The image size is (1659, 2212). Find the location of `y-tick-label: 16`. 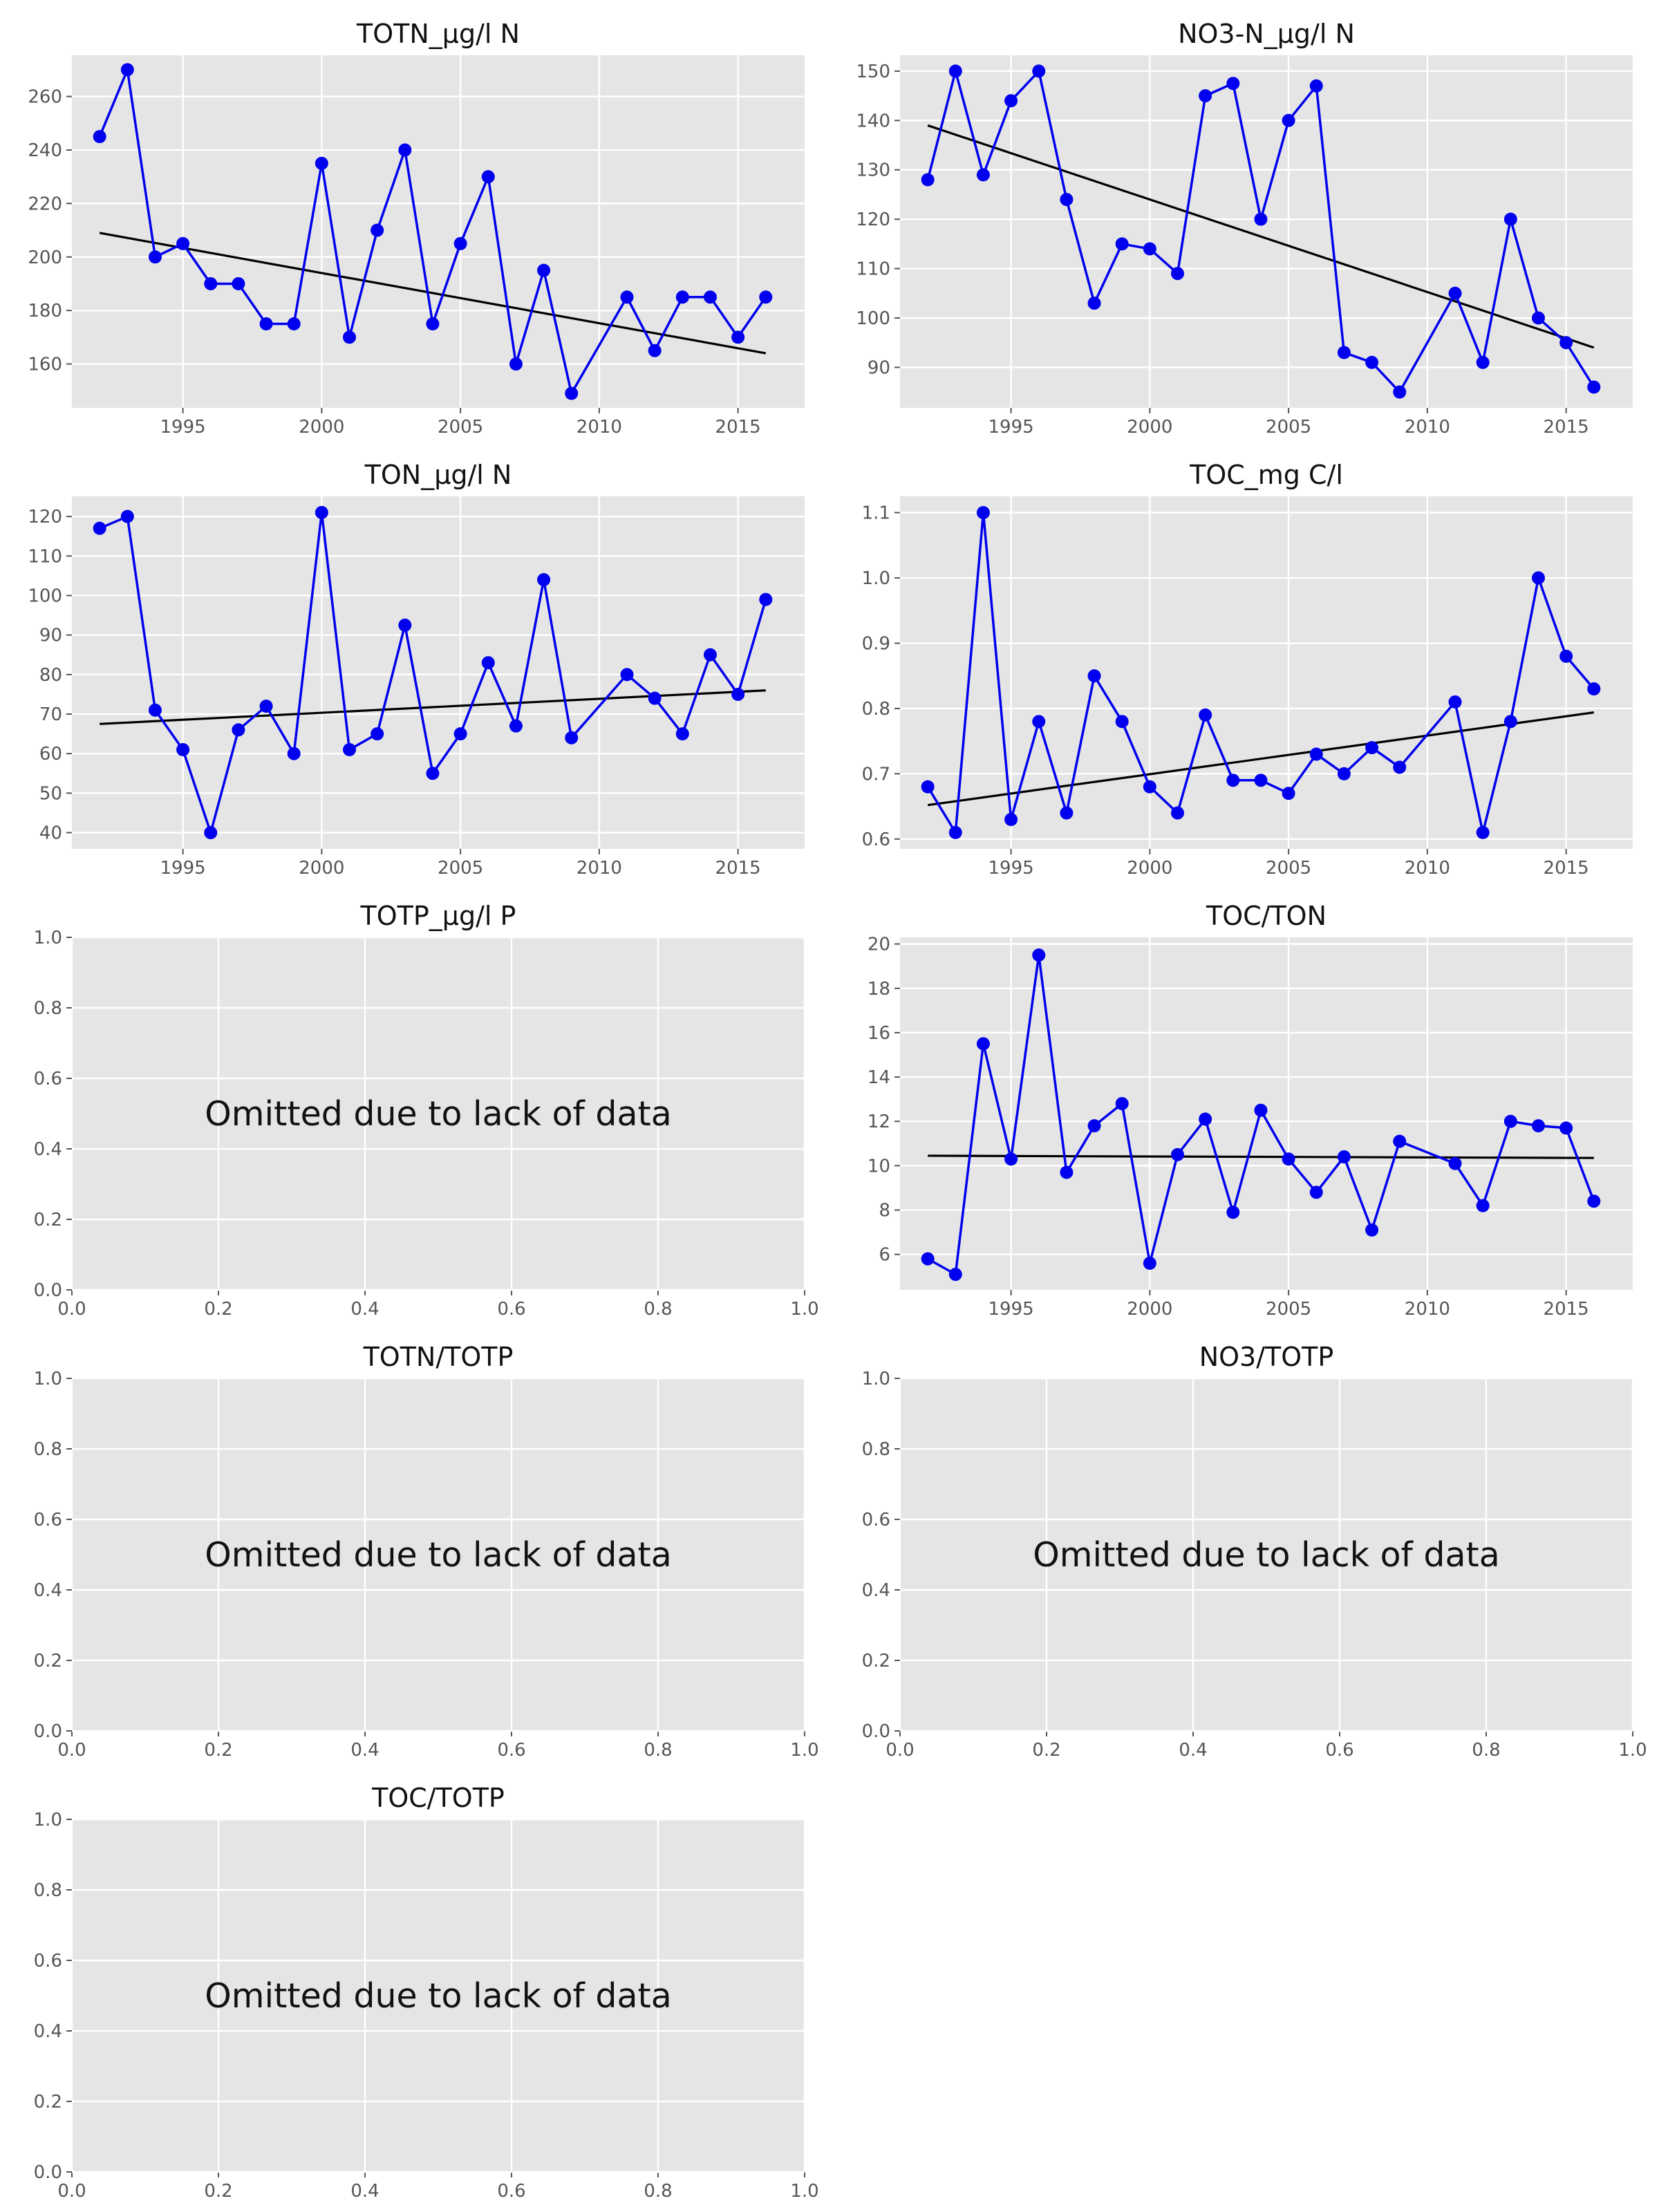

y-tick-label: 16 is located at coordinates (879, 1033).